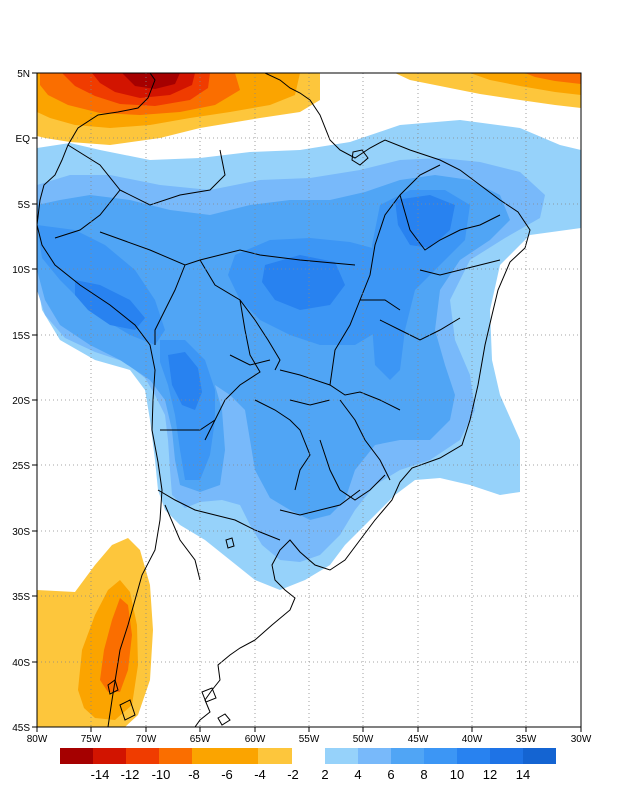 The image size is (618, 800). I want to click on pos-contour-10d, so click(425, 221).